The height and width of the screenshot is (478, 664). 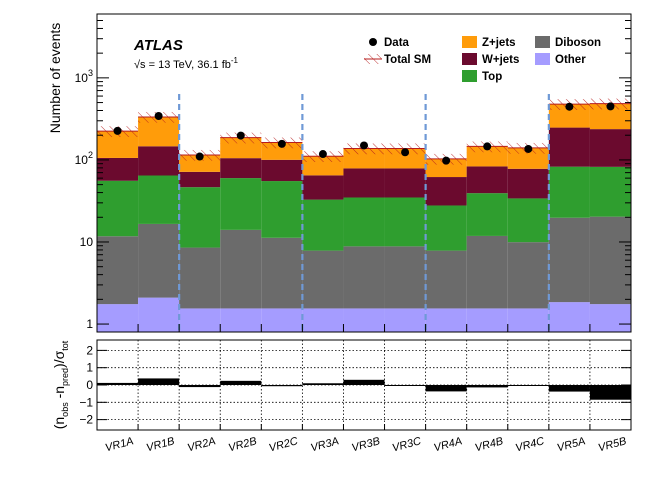 What do you see at coordinates (569, 388) in the screenshot?
I see `ratio-bar-vr5a` at bounding box center [569, 388].